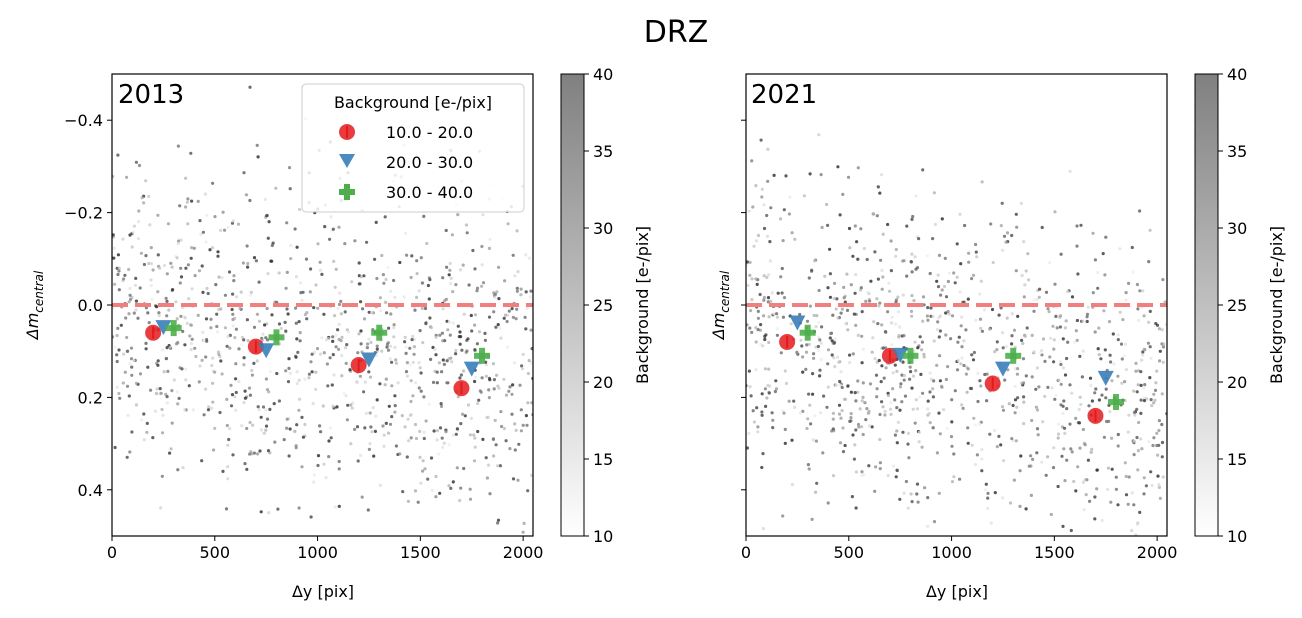  I want to click on colorbar-label: Background [e-/pix], so click(1276, 305).